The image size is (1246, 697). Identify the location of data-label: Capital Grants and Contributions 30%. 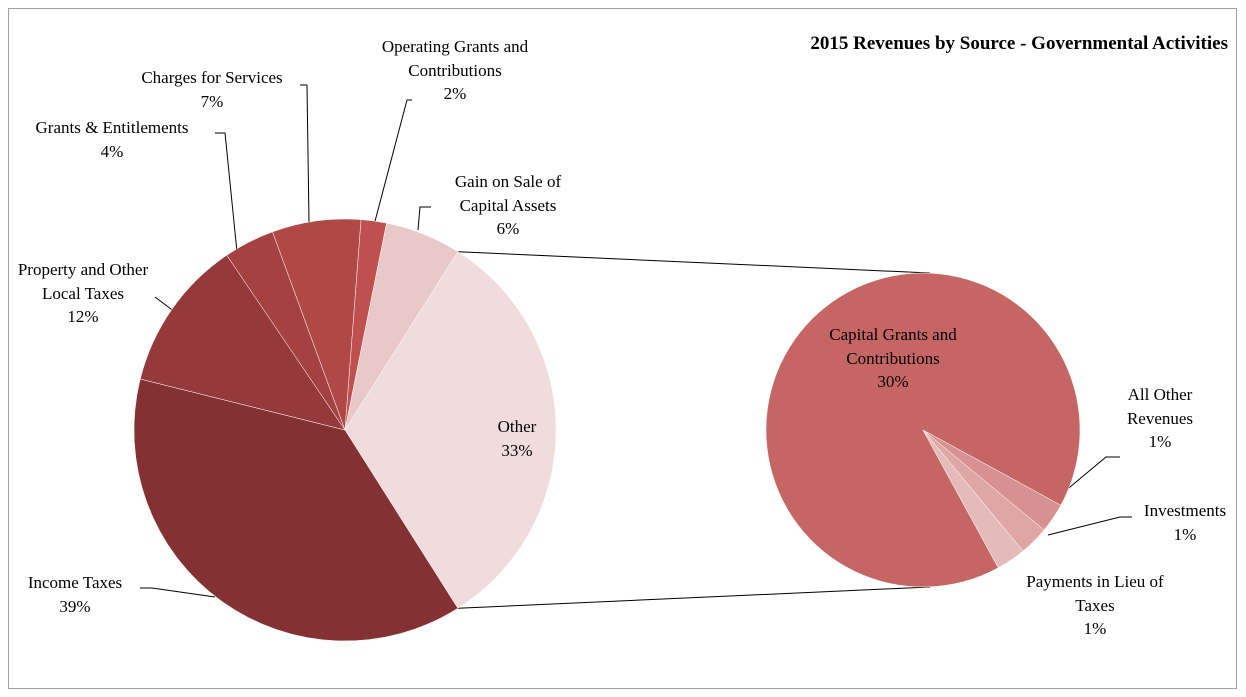
(893, 358).